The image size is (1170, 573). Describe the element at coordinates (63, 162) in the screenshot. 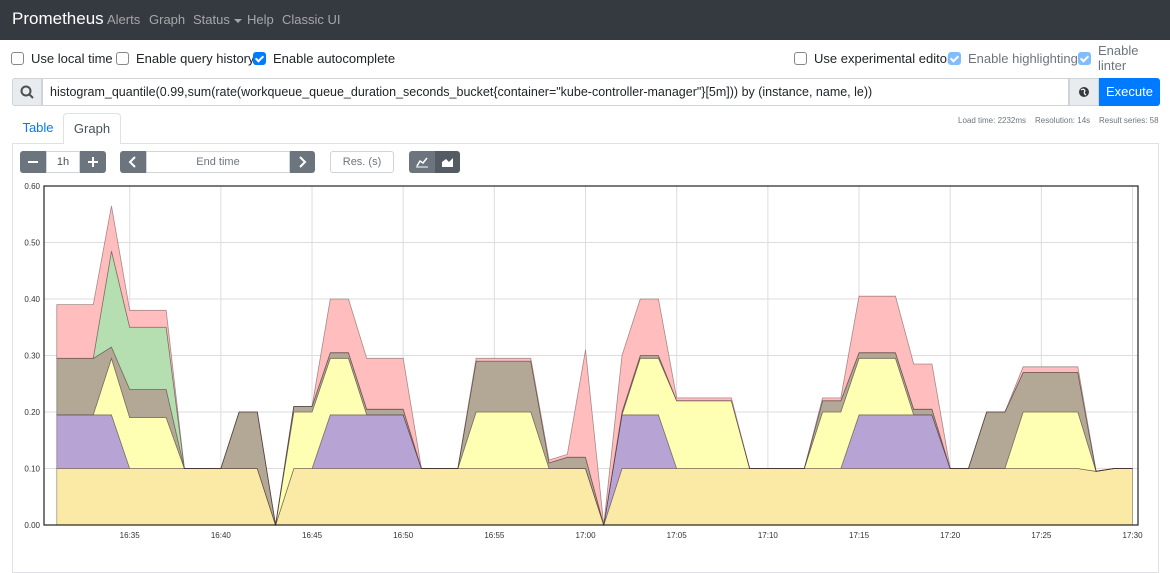

I see `range-input: 1h` at that location.